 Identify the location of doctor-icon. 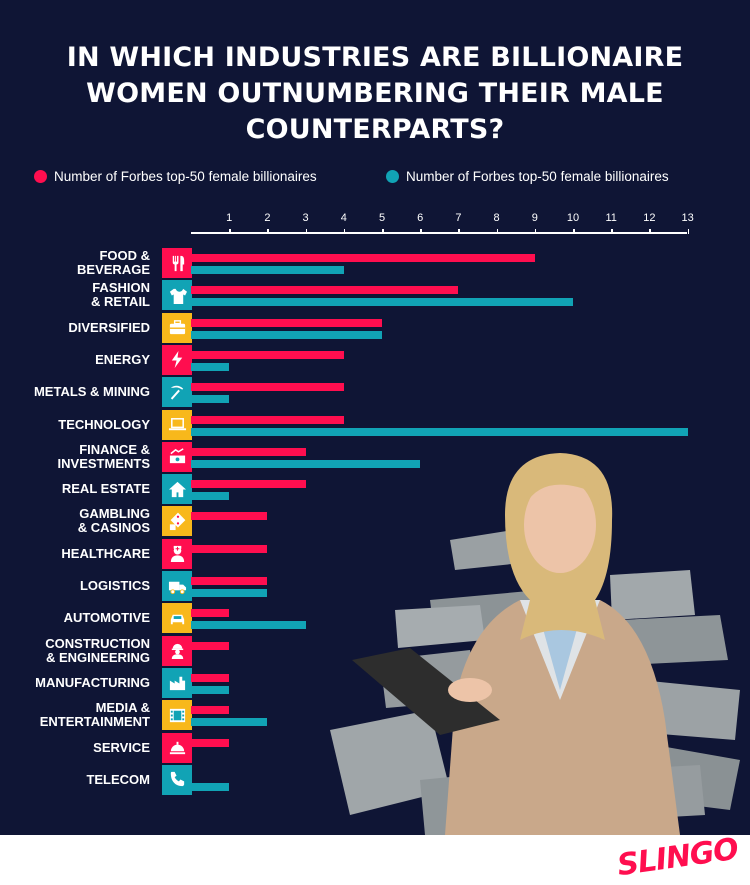
(177, 553).